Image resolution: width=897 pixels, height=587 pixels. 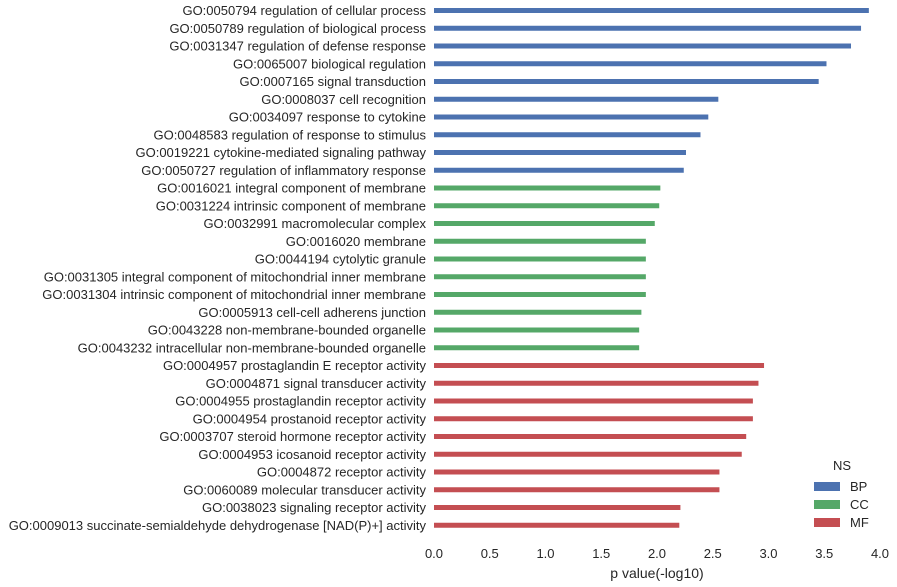 What do you see at coordinates (768, 553) in the screenshot?
I see `x-tick-label: 3.0` at bounding box center [768, 553].